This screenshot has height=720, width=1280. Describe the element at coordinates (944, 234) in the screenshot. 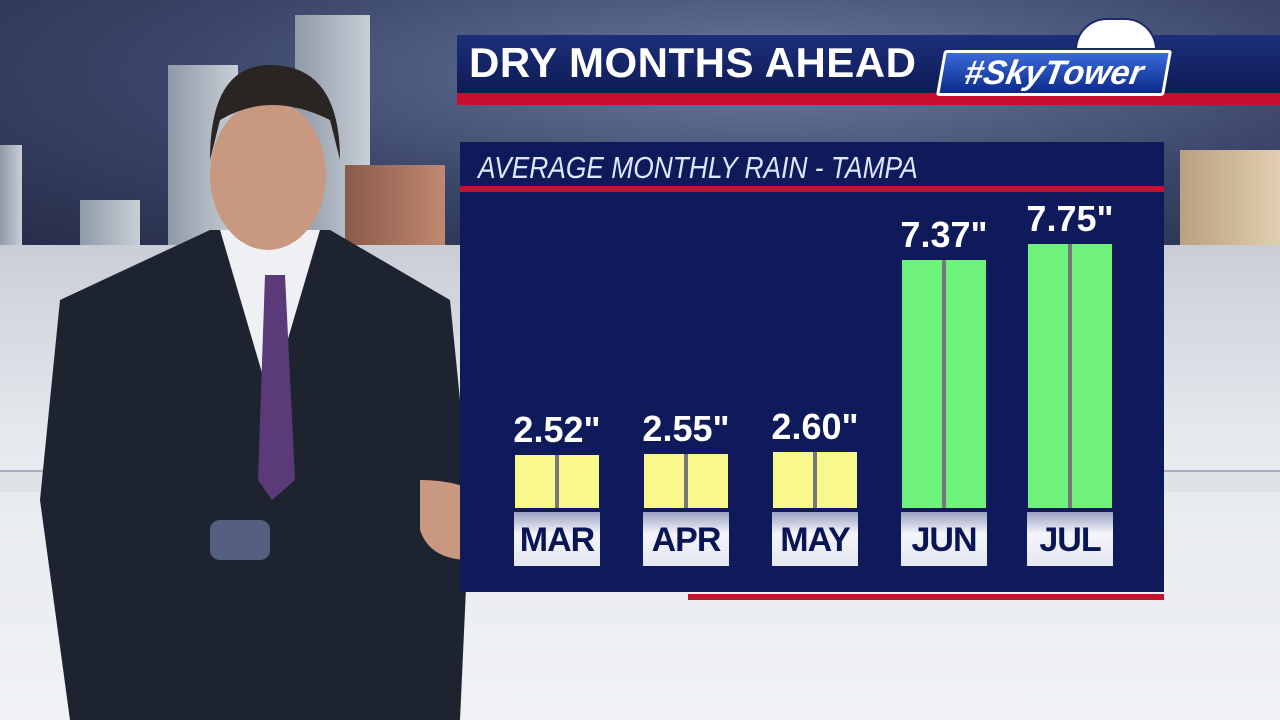

I see `data-label: 7.37"` at that location.